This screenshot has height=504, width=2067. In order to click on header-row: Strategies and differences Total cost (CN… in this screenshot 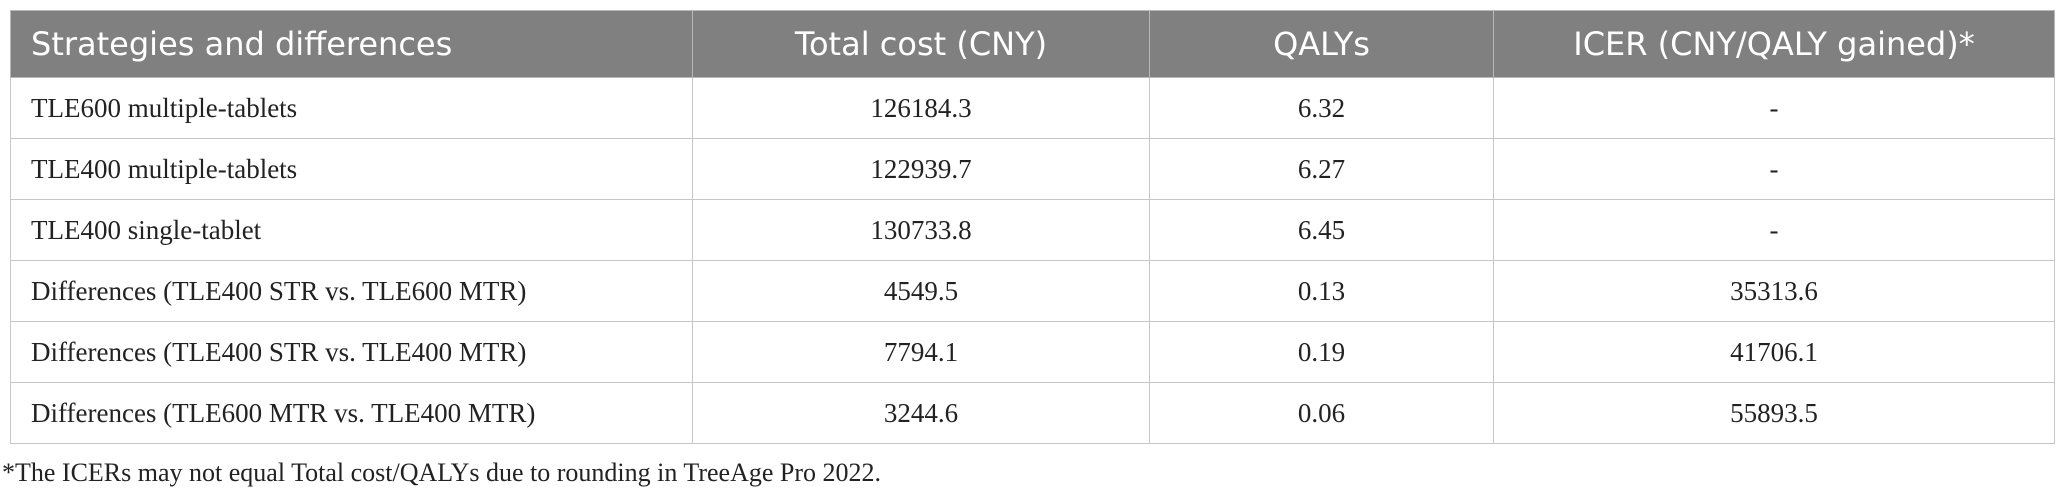, I will do `click(1032, 44)`.